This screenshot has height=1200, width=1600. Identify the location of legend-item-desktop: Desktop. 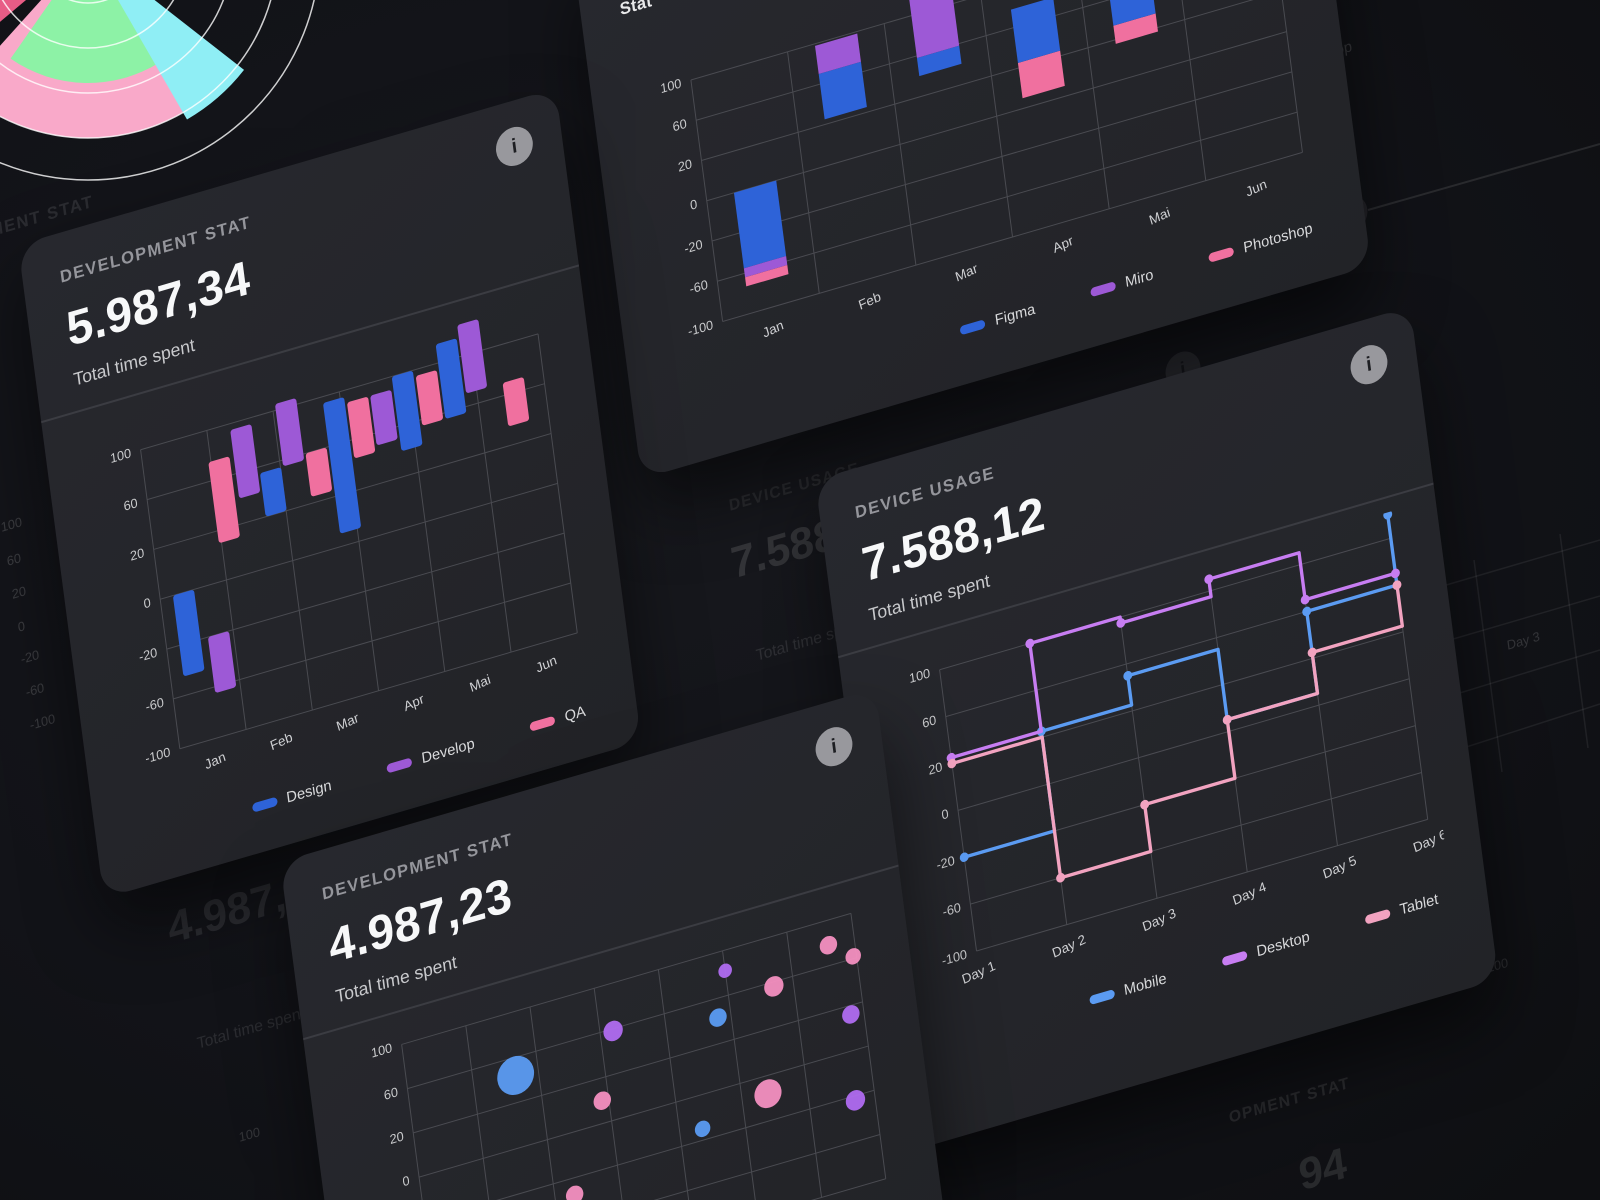
(1266, 949).